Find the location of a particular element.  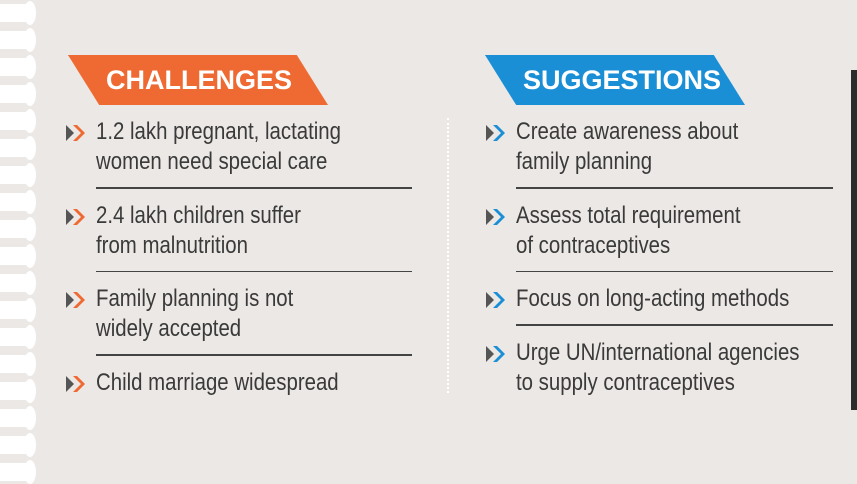

item-text: of contraceptives is located at coordinates (593, 245).